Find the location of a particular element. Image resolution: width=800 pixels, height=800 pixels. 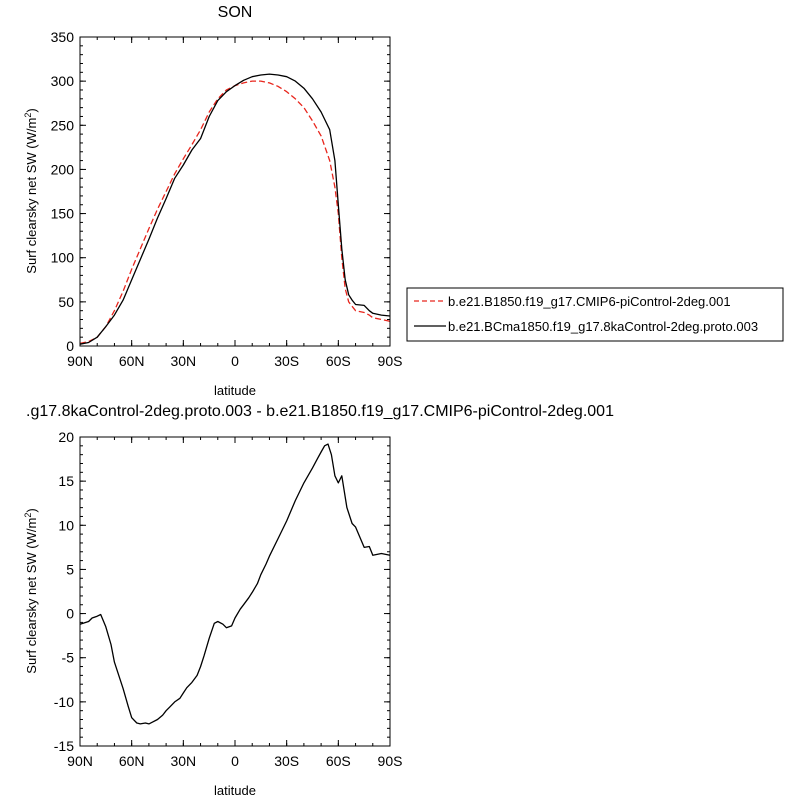

bottom-y-axis-label-sup: 2 is located at coordinates (28, 515).